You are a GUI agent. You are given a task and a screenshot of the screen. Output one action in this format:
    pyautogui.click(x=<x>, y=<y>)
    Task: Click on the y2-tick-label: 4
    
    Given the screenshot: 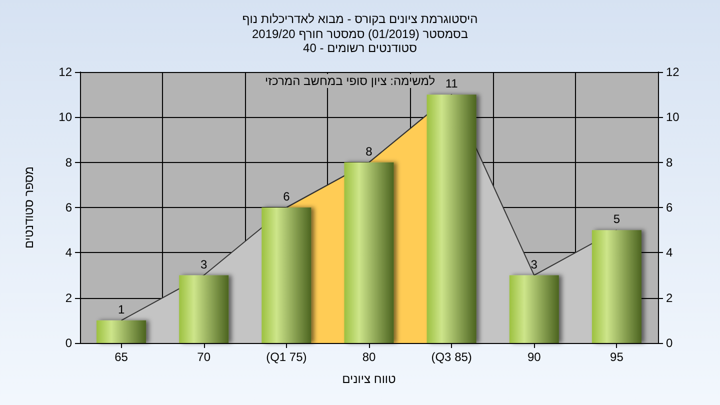 What is the action you would take?
    pyautogui.click(x=669, y=253)
    